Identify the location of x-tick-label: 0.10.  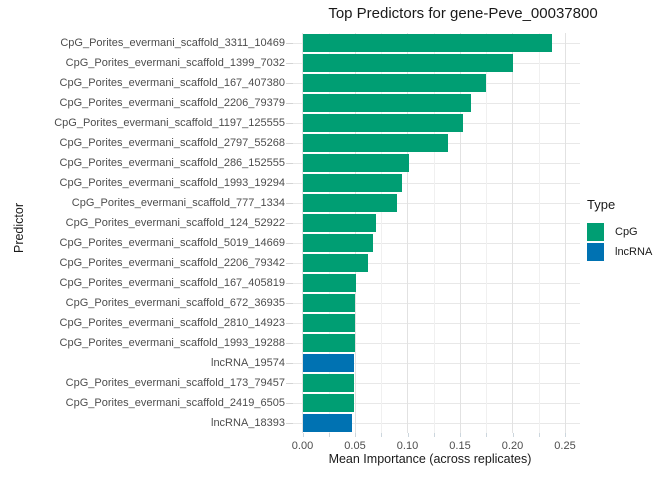
(407, 446).